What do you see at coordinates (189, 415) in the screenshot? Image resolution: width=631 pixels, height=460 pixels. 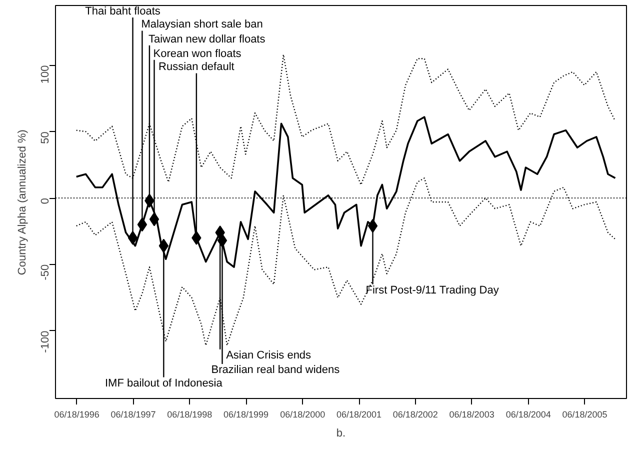 I see `x-tick-label: 06/18/1998` at bounding box center [189, 415].